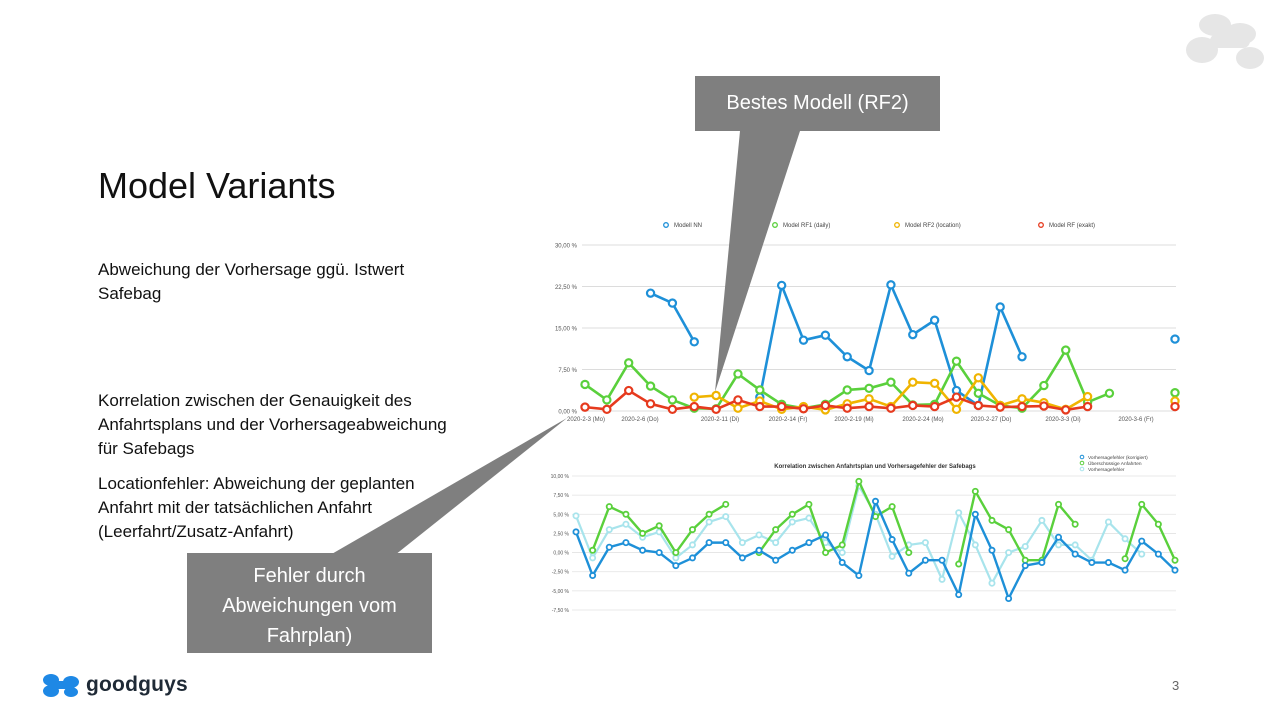 The width and height of the screenshot is (1280, 720). Describe the element at coordinates (1150, 532) in the screenshot. I see `chart2-series-line` at that location.